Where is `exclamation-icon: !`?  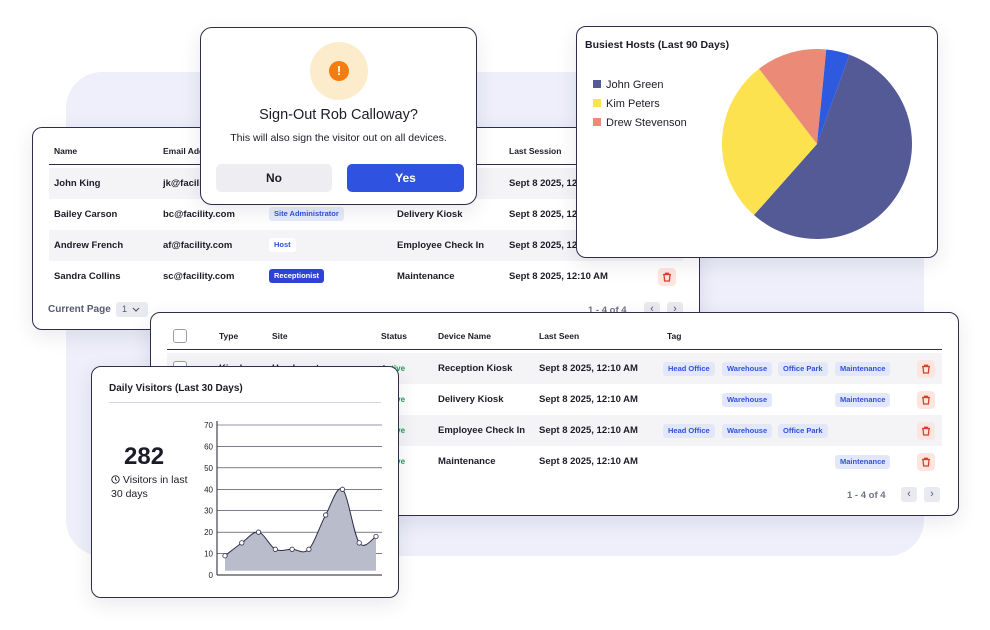 exclamation-icon: ! is located at coordinates (339, 71).